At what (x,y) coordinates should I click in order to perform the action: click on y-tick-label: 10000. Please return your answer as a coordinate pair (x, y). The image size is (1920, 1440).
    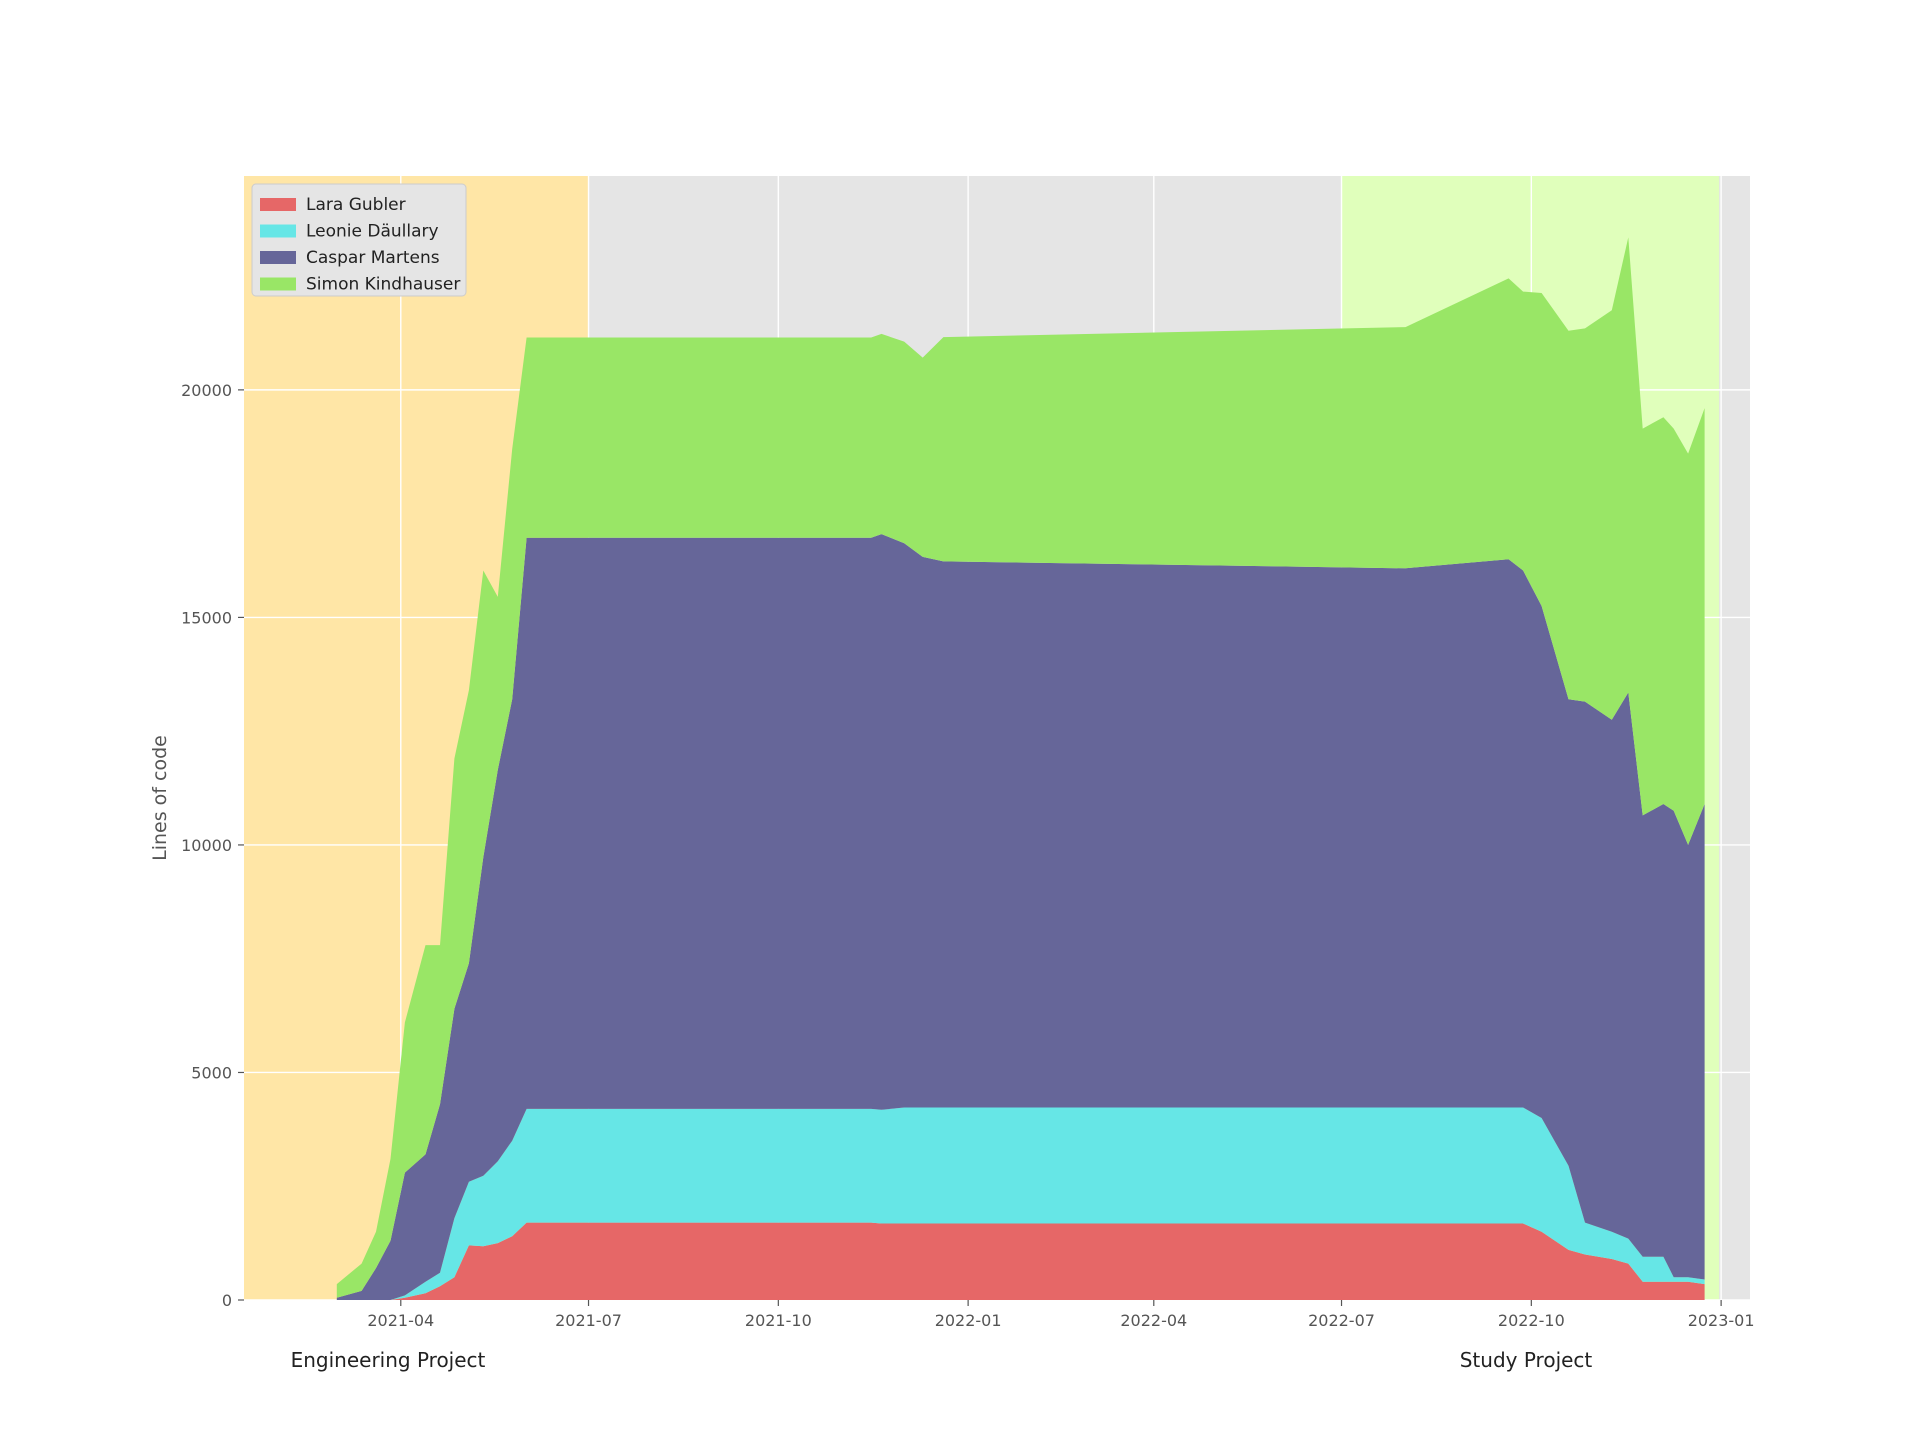
    Looking at the image, I should click on (206, 845).